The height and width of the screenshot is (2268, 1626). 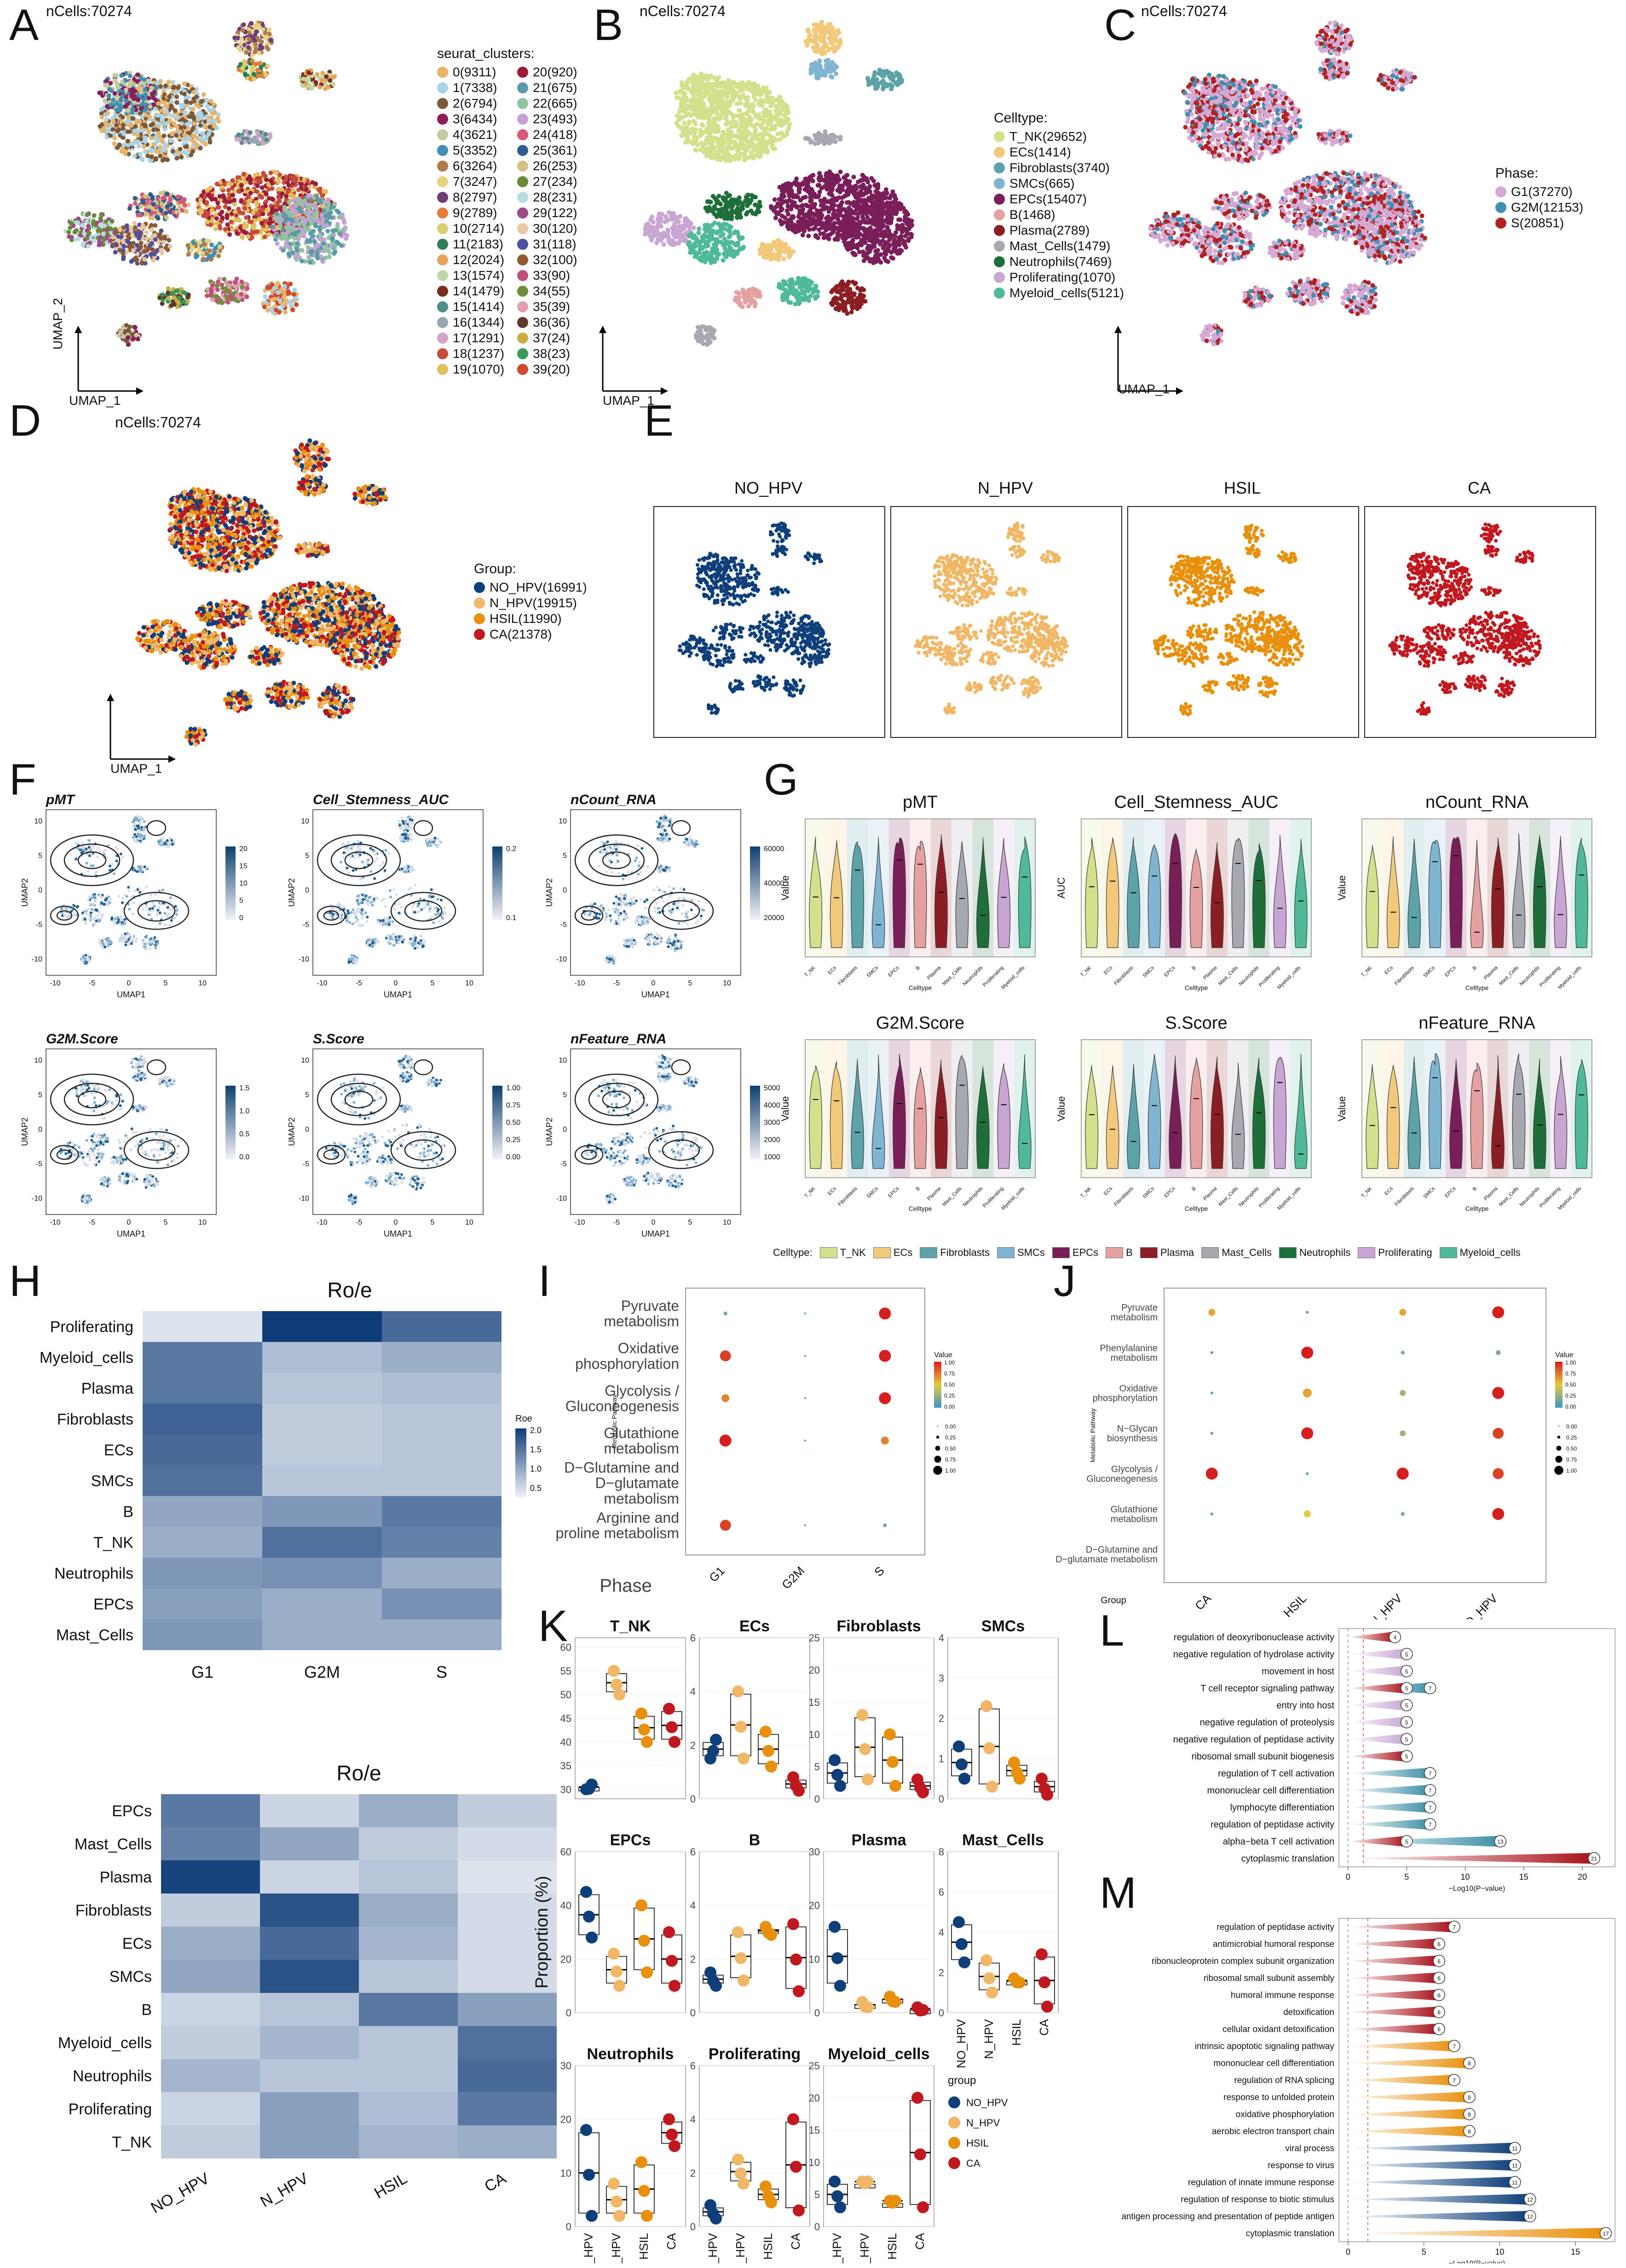 I want to click on legend-a-title: seurat_clusters:, so click(x=507, y=54).